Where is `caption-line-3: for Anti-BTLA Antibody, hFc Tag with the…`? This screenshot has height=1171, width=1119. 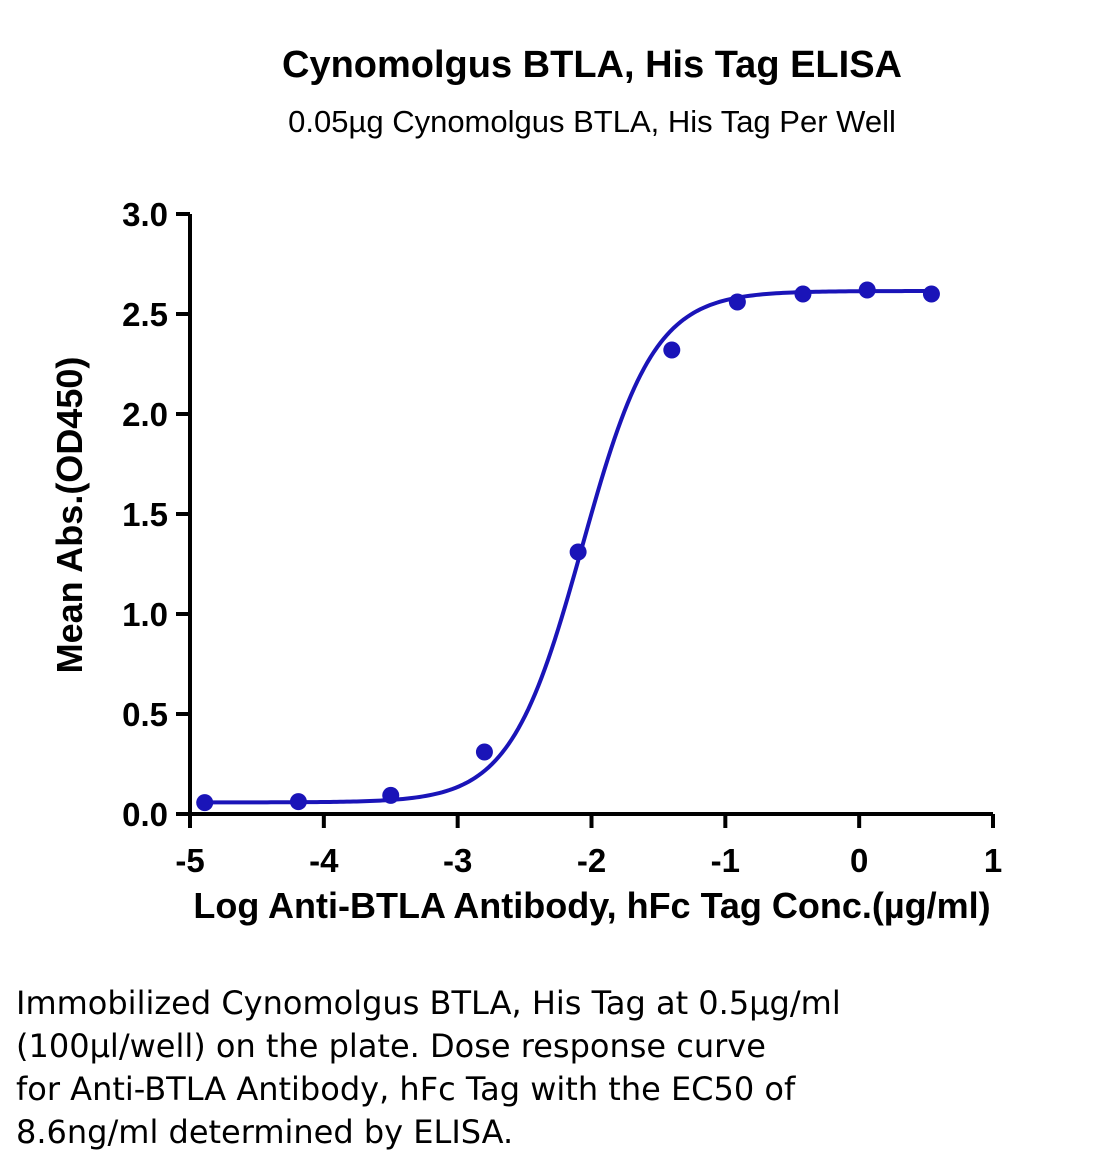
caption-line-3: for Anti-BTLA Antibody, hFc Tag with the… is located at coordinates (406, 1089).